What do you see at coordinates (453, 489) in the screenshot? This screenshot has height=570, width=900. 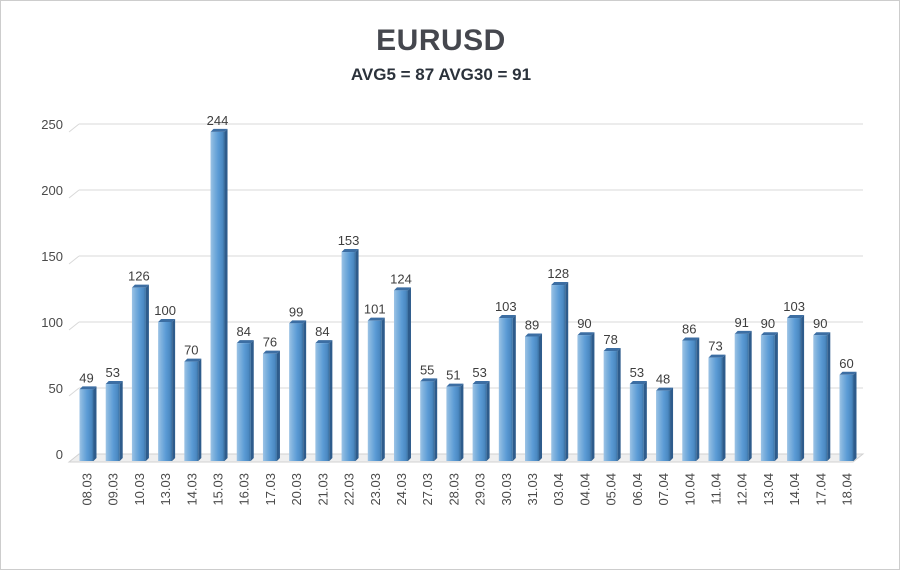 I see `x-axis-label: 28.03` at bounding box center [453, 489].